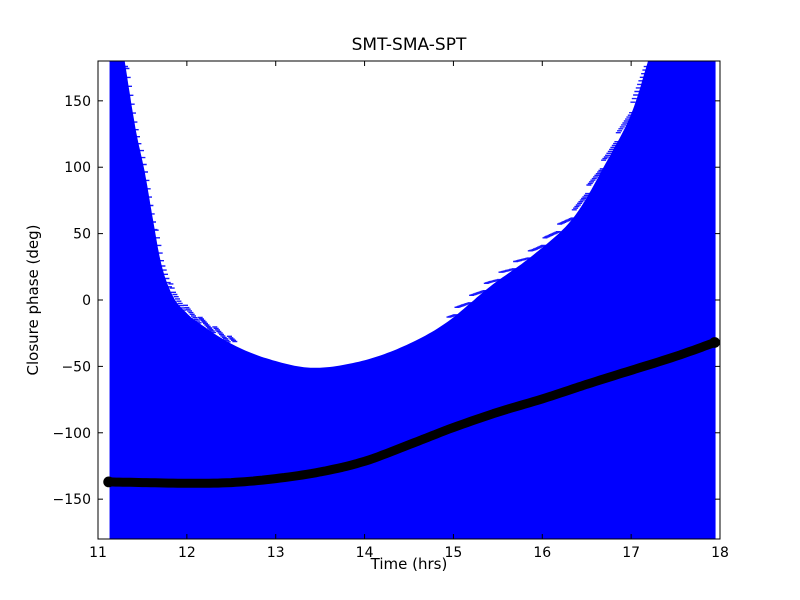  Describe the element at coordinates (454, 553) in the screenshot. I see `x-tick-label: 15` at that location.